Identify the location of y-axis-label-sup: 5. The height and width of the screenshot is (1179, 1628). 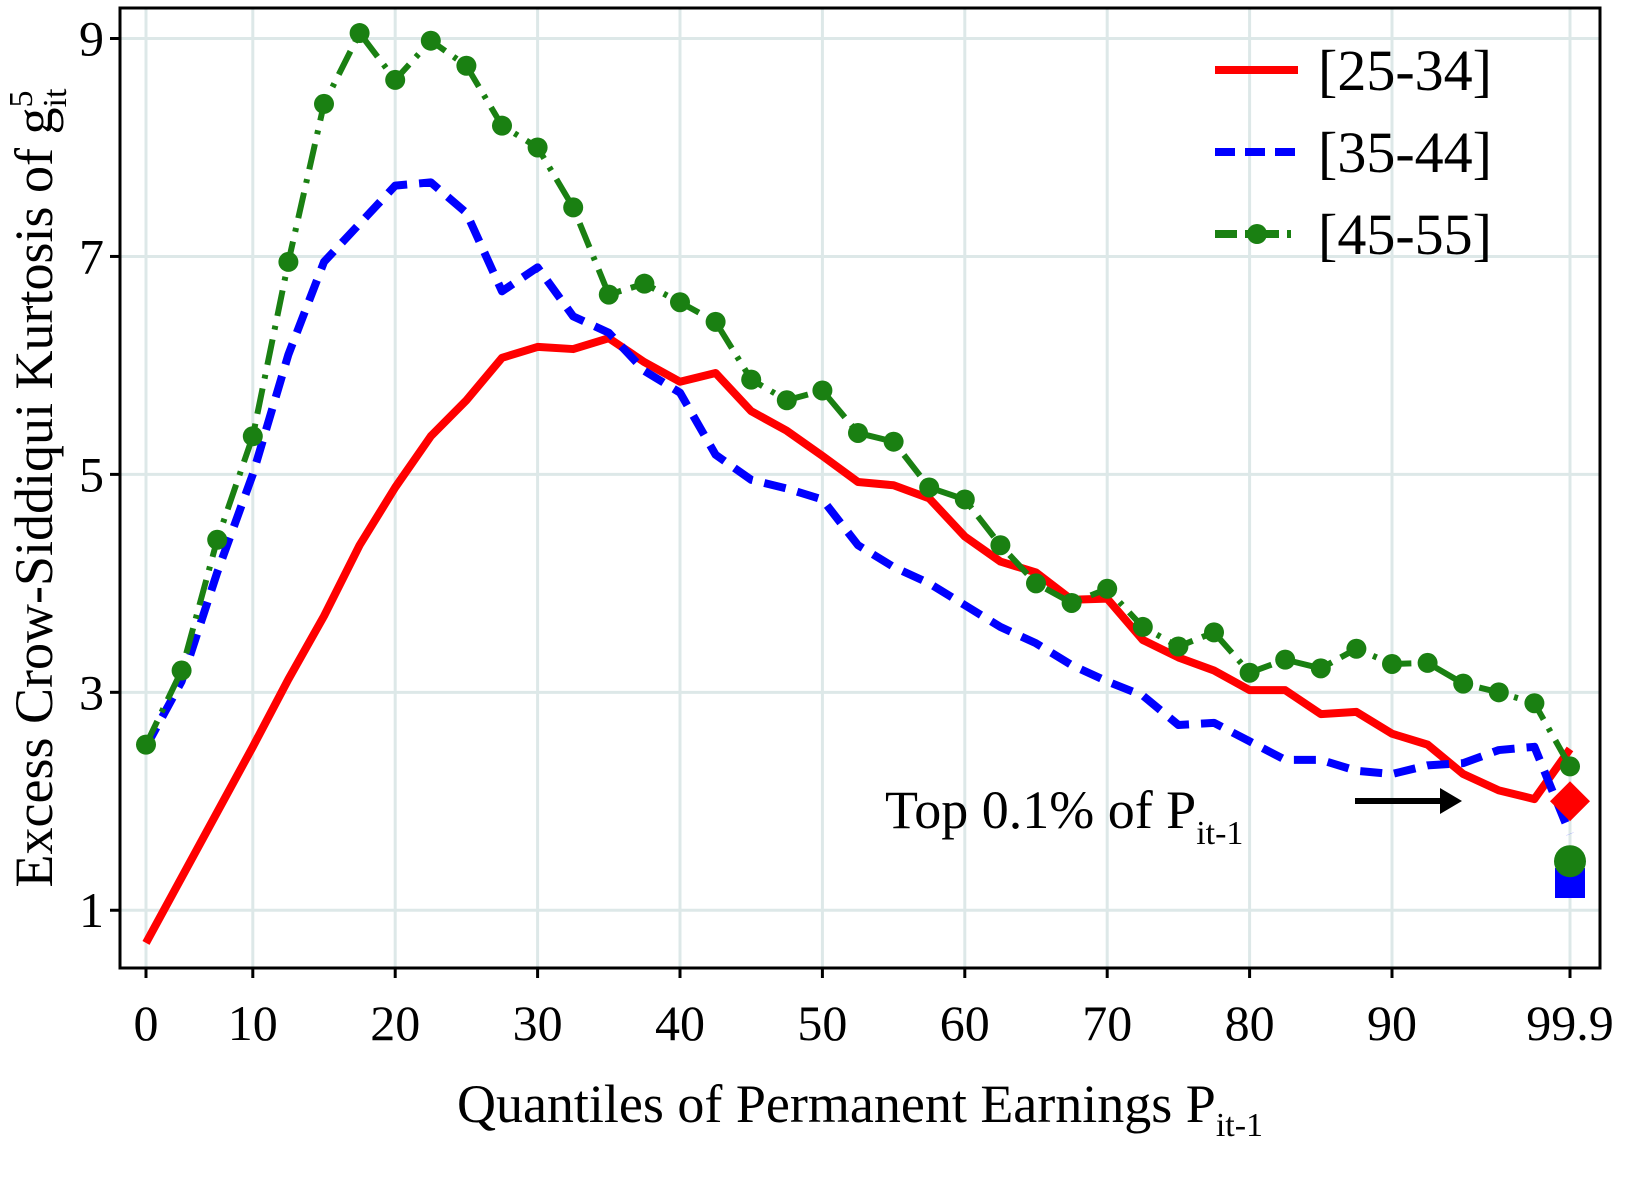
(21, 98).